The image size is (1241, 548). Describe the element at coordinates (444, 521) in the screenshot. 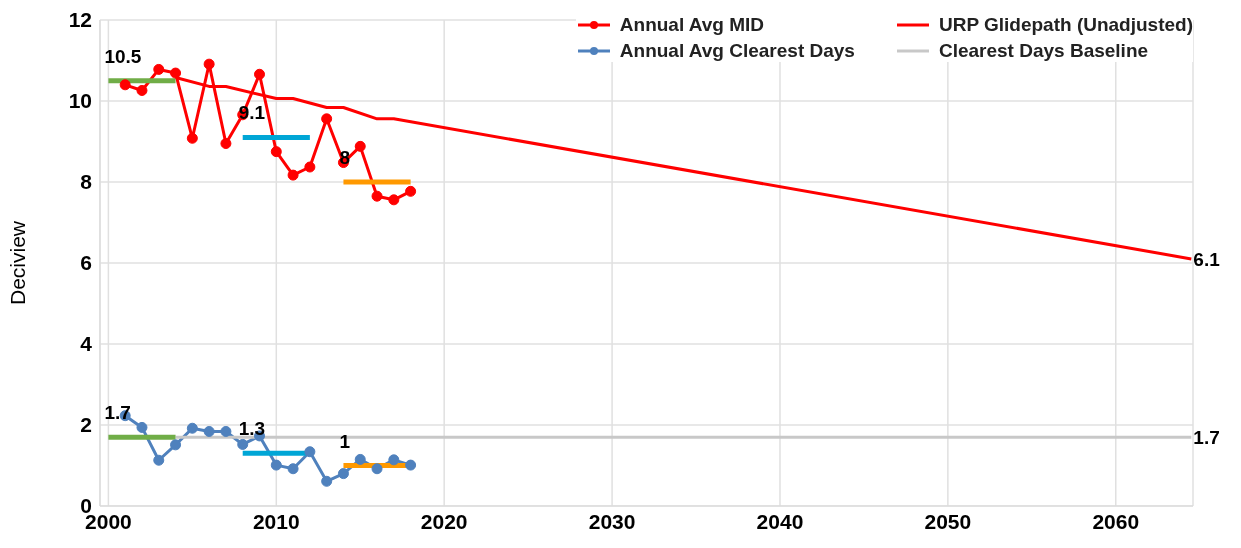

I see `x-tick-label: 2020` at that location.